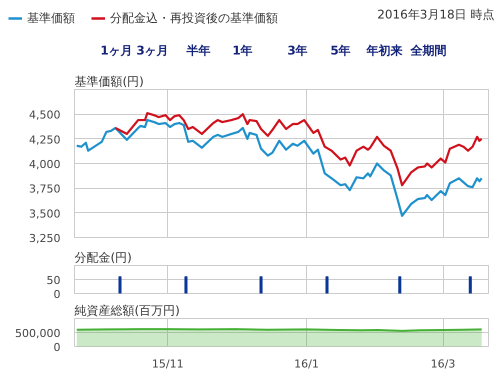 The image size is (501, 371). I want to click on y-tick-label: 3,750, so click(45, 189).